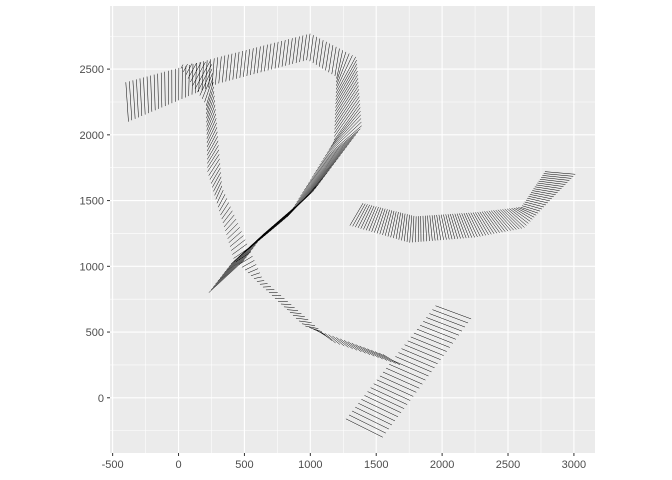 The height and width of the screenshot is (480, 672). Describe the element at coordinates (344, 462) in the screenshot. I see `x-axis: -500 0 500 1000 1500 2000 2500 3000` at that location.